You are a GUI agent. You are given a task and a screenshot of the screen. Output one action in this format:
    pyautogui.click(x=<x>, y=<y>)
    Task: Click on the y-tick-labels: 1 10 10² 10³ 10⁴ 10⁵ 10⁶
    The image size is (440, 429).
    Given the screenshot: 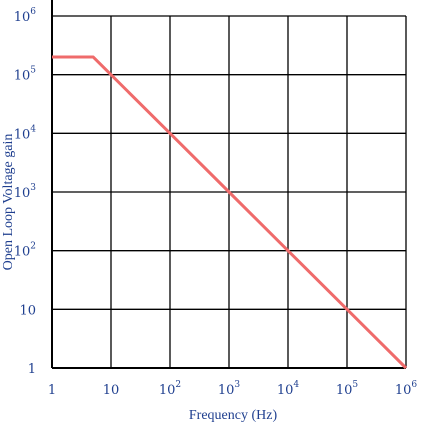 What is the action you would take?
    pyautogui.click(x=25, y=192)
    